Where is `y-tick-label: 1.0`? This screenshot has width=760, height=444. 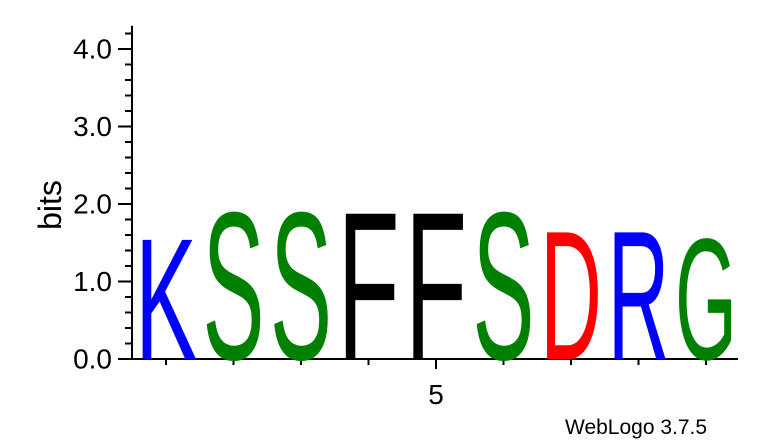 y-tick-label: 1.0 is located at coordinates (92, 281).